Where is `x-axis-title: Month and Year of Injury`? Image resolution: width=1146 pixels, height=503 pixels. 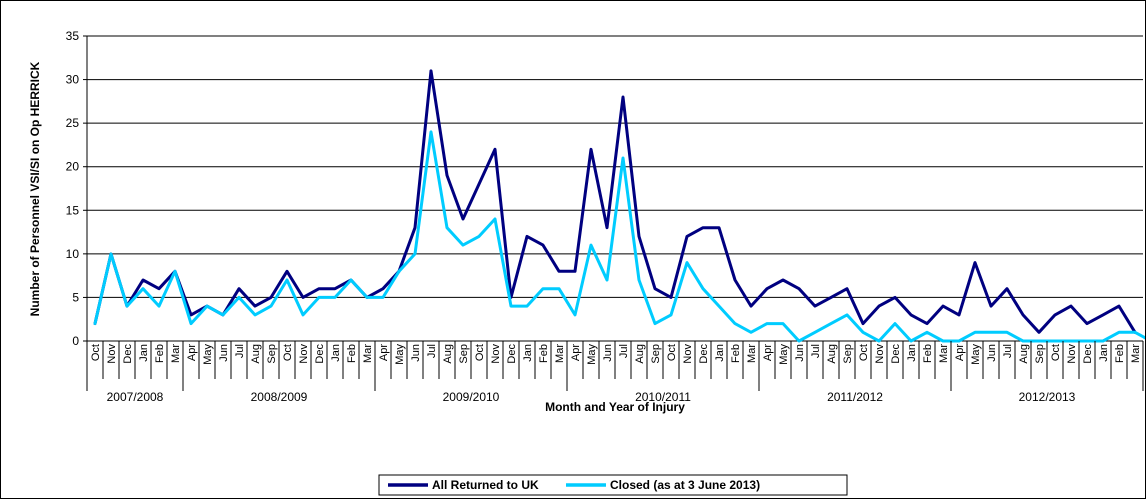 x-axis-title: Month and Year of Injury is located at coordinates (615, 407).